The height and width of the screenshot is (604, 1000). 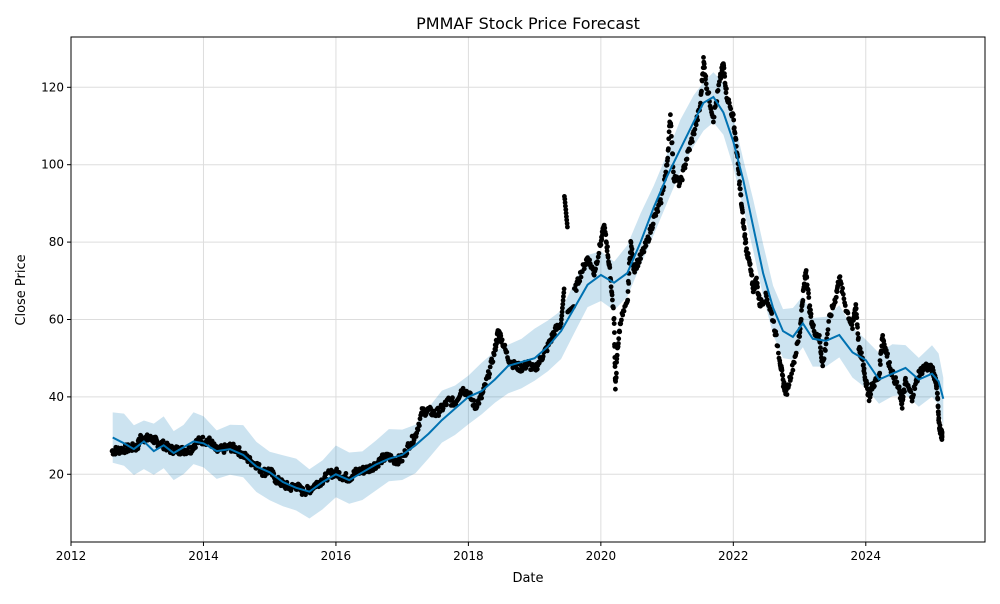 I want to click on x-tick-label: 2018, so click(x=468, y=556).